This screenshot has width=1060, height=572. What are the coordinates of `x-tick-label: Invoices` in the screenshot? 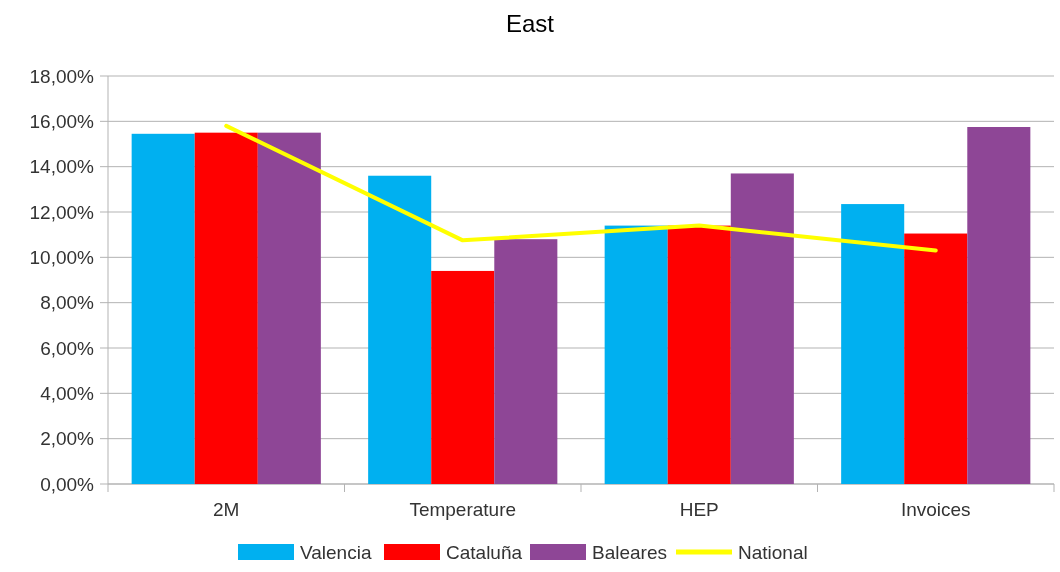 It's located at (935, 509).